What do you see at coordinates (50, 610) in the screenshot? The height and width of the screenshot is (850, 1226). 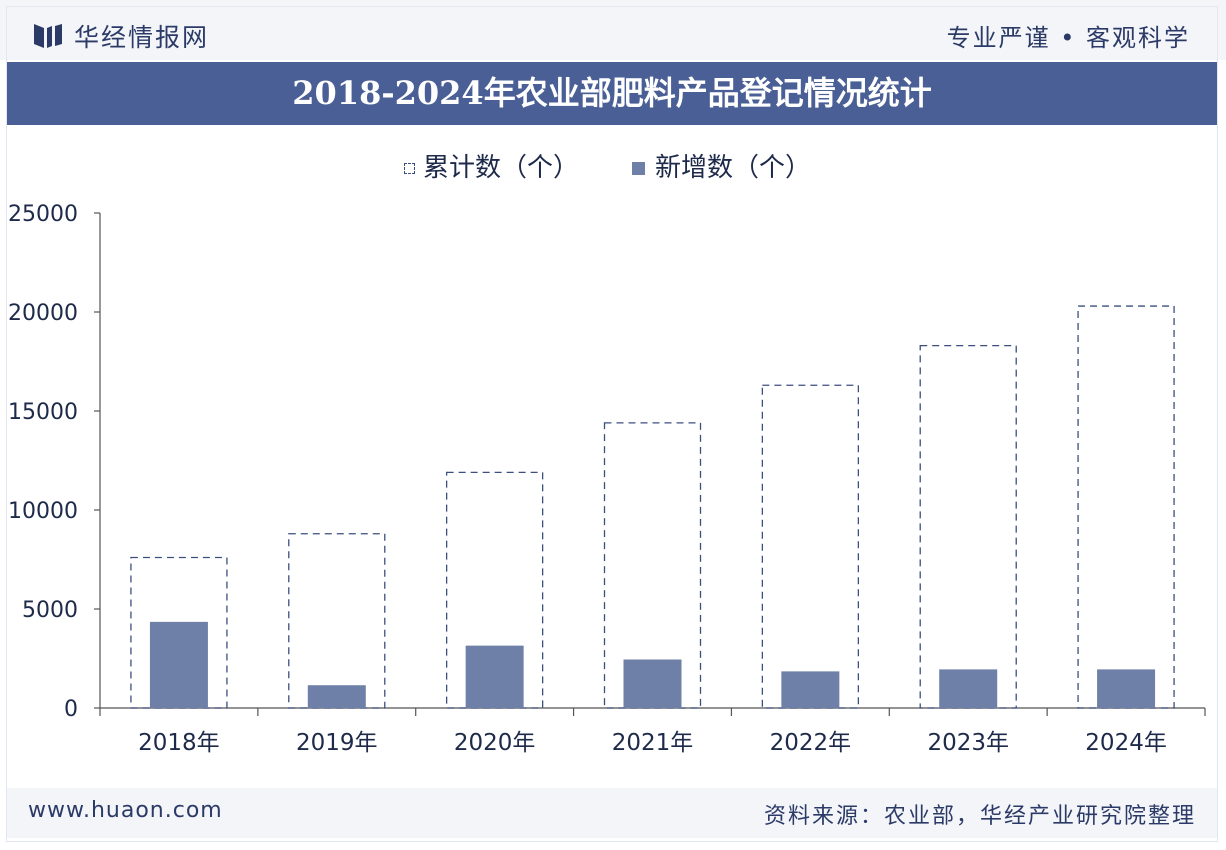 I see `y-tick-label: 5000` at bounding box center [50, 610].